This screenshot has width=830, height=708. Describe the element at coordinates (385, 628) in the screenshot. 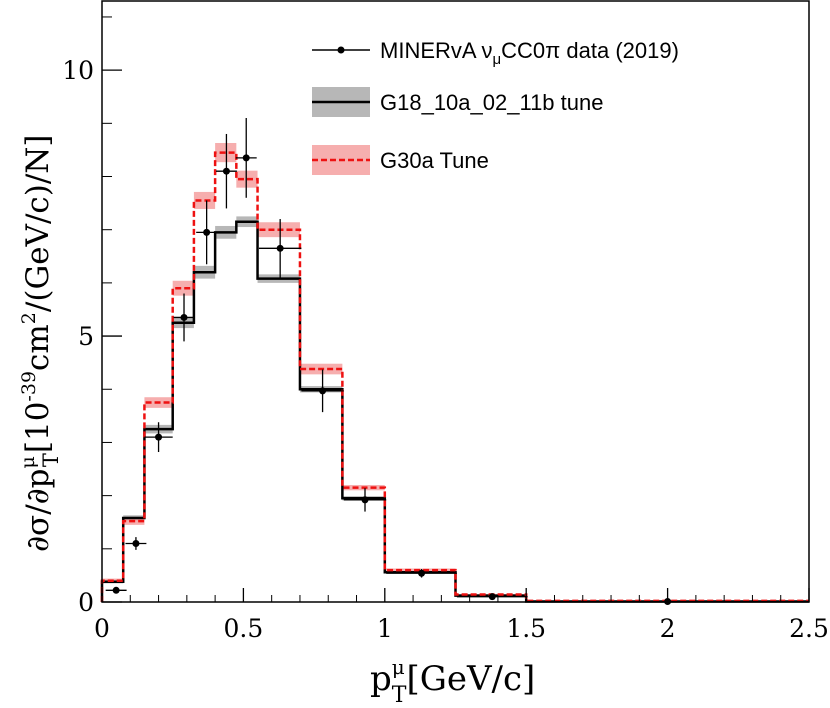

I see `x-tick-label: 1` at that location.